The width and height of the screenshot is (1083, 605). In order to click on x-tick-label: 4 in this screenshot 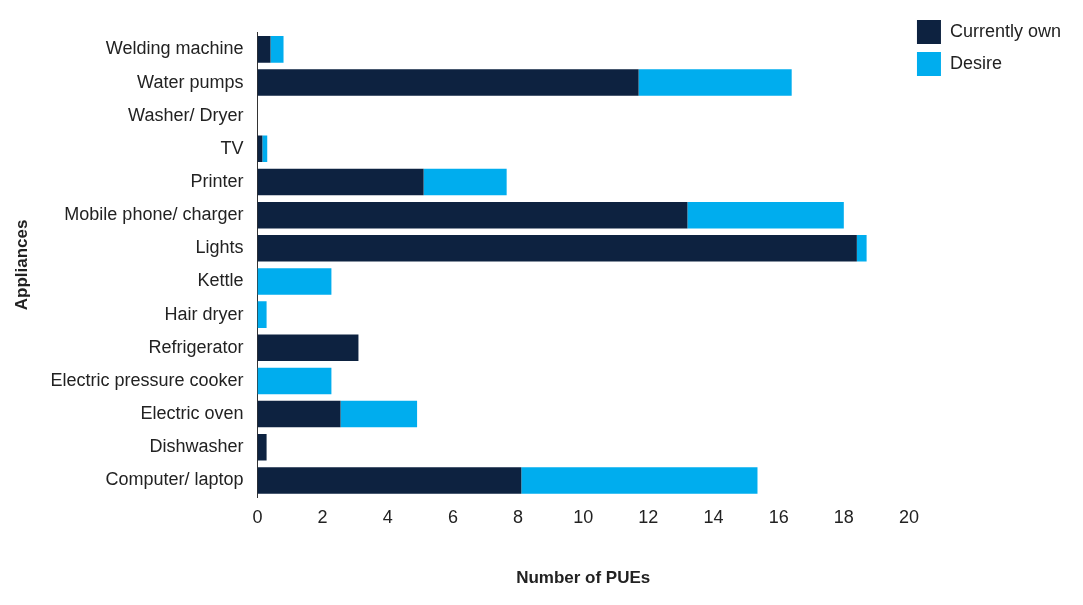, I will do `click(387, 516)`.